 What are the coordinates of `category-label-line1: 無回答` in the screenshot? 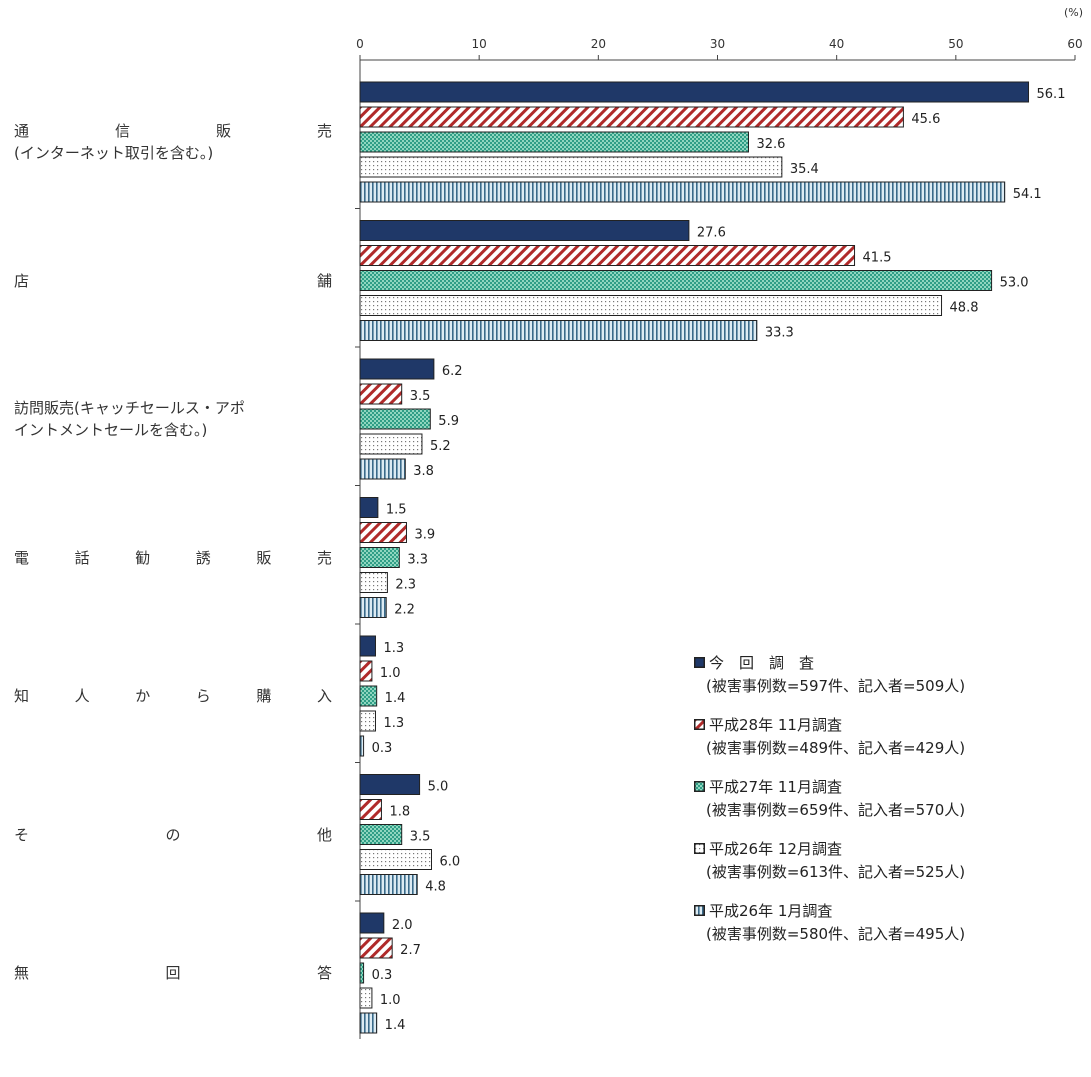 It's located at (173, 973).